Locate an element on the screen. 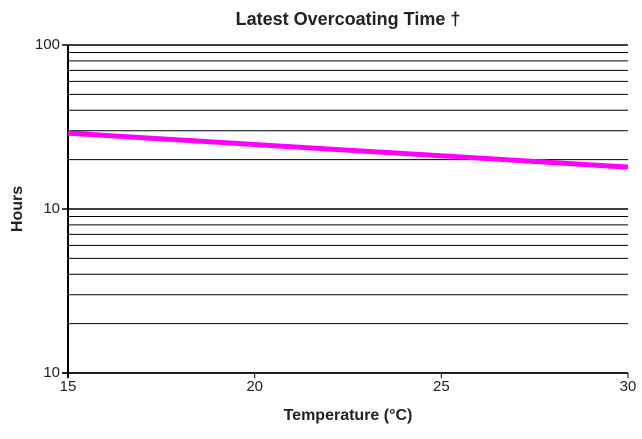  y-axis-label: Hours is located at coordinates (17, 209).